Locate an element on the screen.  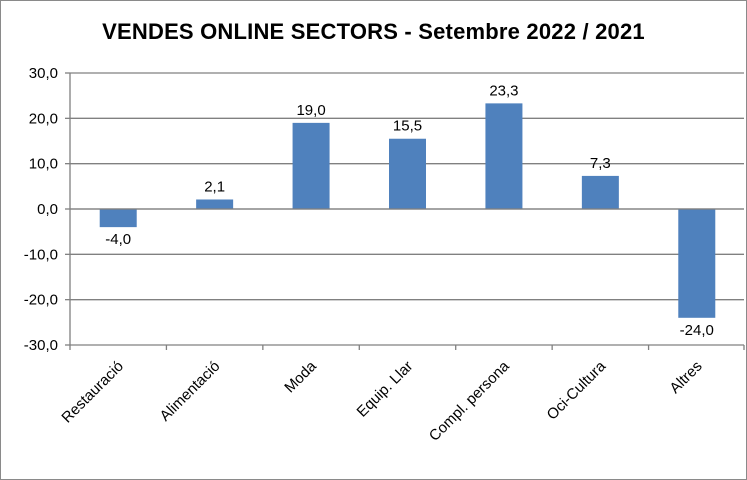
data-label: 7,3 is located at coordinates (600, 163).